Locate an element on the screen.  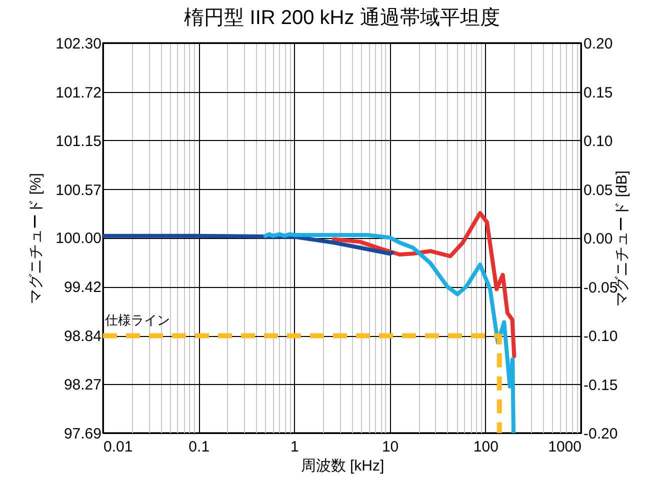
y-axis-title: マグニチュード [%] is located at coordinates (36, 238).